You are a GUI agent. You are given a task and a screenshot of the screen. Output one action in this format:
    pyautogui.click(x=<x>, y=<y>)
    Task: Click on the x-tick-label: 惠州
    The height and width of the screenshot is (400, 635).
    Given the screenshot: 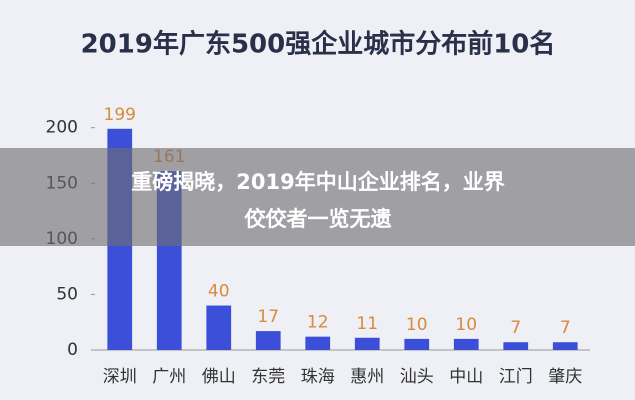 What is the action you would take?
    pyautogui.click(x=367, y=377)
    